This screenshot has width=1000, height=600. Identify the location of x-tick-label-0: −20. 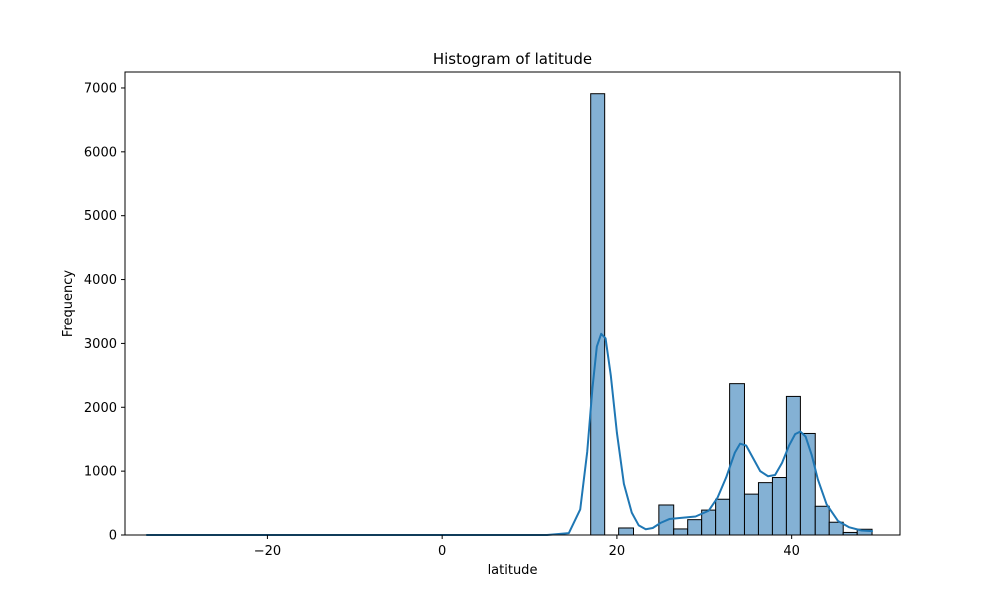
(267, 551).